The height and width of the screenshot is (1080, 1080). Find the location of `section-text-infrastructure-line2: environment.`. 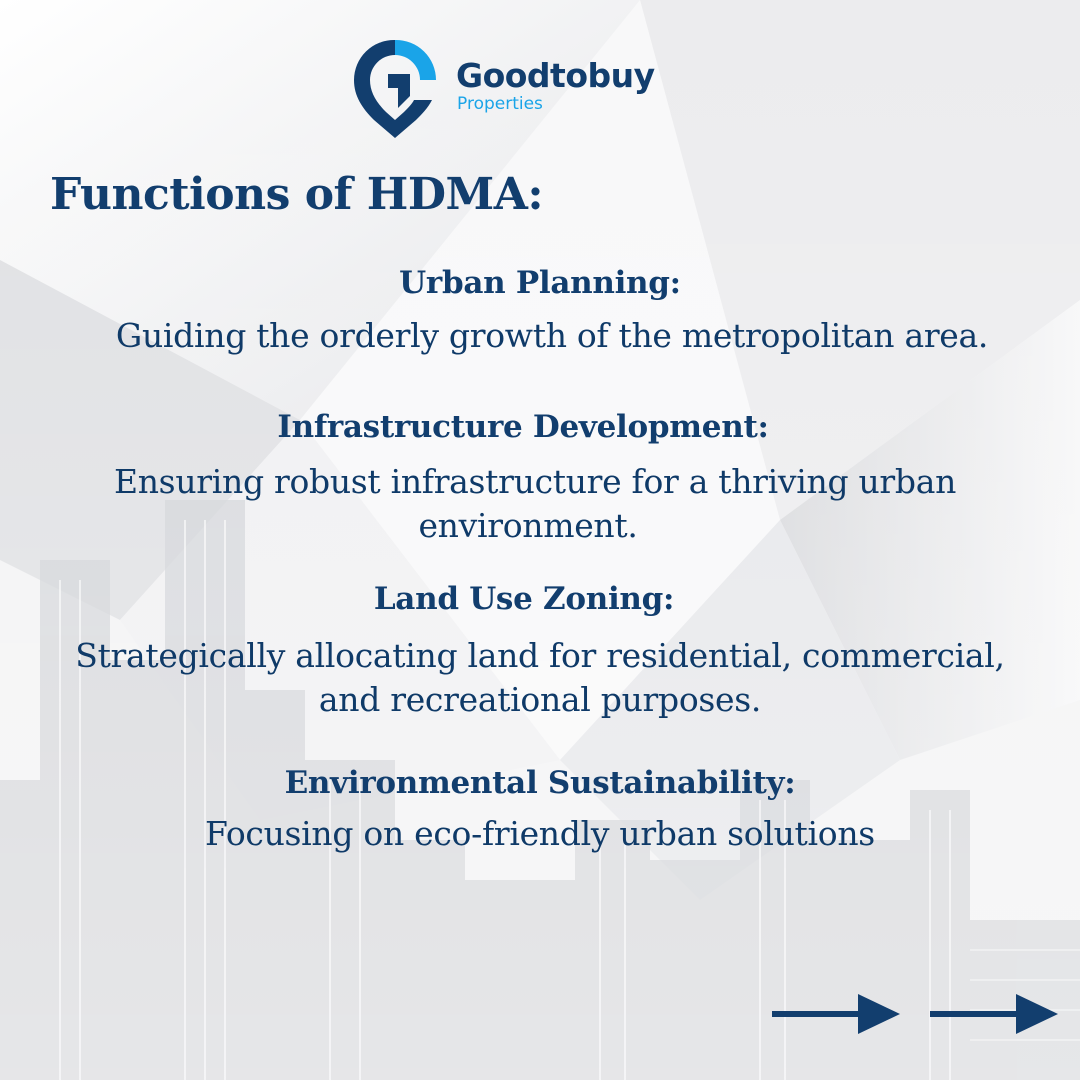

section-text-infrastructure-line2: environment. is located at coordinates (528, 525).